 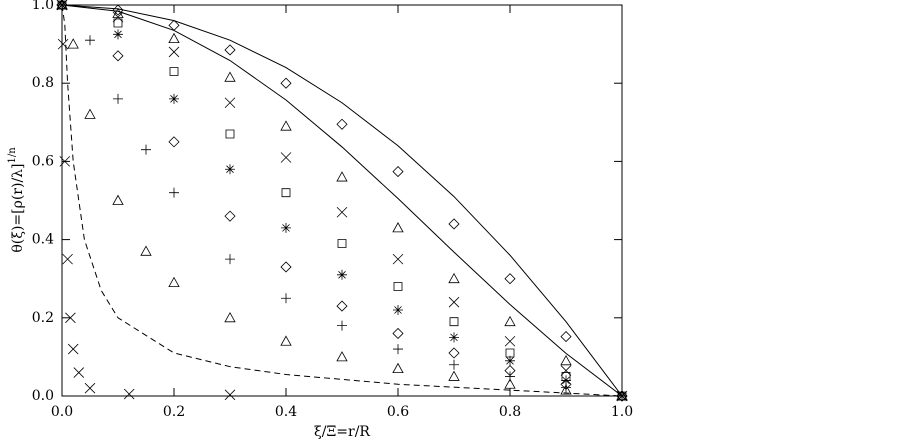 What do you see at coordinates (342, 432) in the screenshot?
I see `x-axis-label: ξ/Ξ=r/R` at bounding box center [342, 432].